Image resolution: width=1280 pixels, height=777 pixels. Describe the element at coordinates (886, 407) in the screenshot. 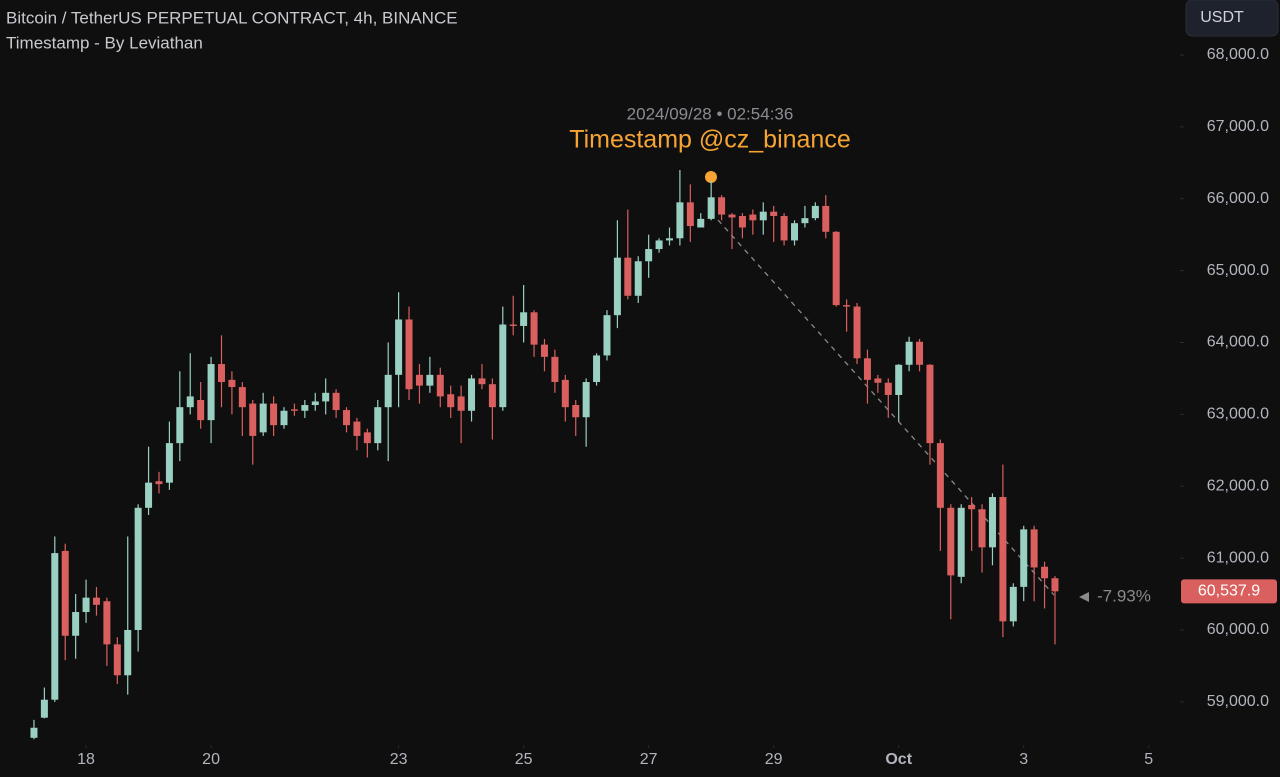

I see `projection-line` at that location.